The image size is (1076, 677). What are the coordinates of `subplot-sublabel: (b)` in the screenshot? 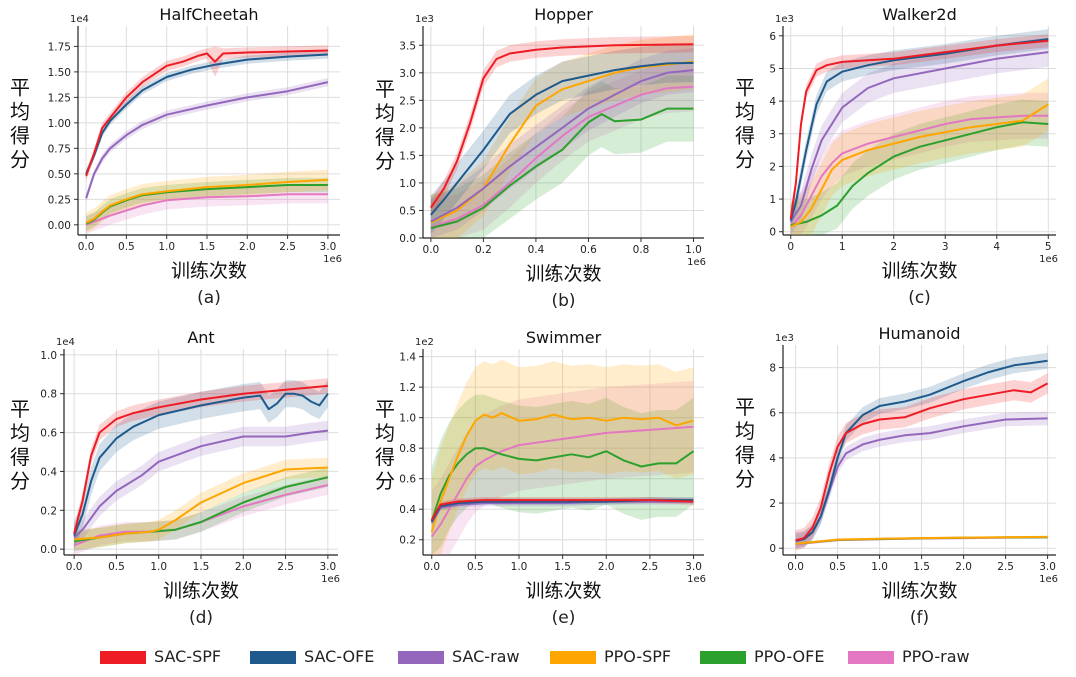 It's located at (563, 301).